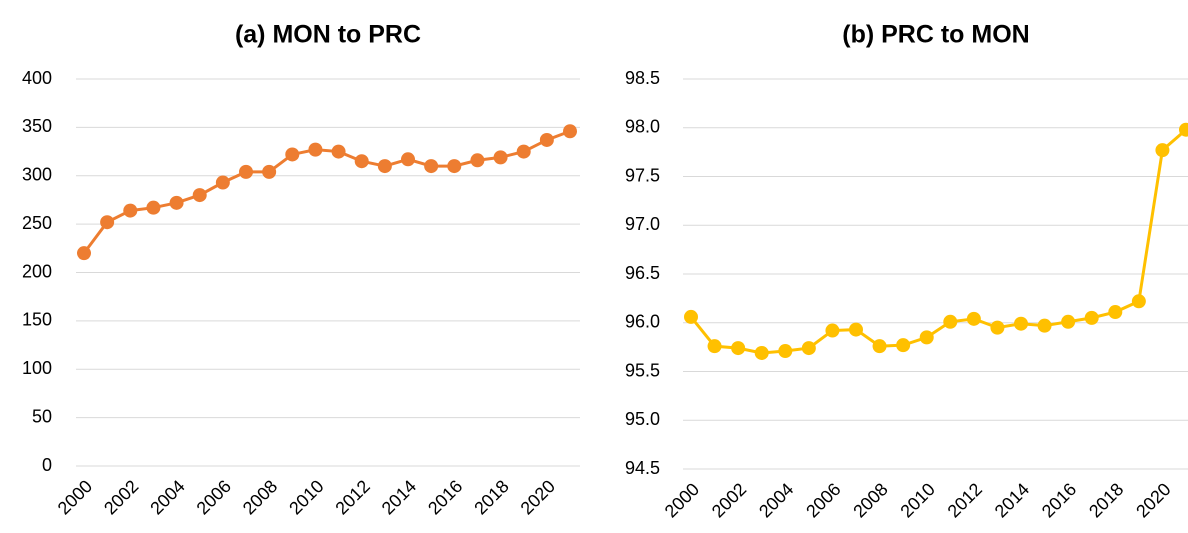 Image resolution: width=1188 pixels, height=533 pixels. I want to click on y-tick-label: 94.5, so click(642, 468).